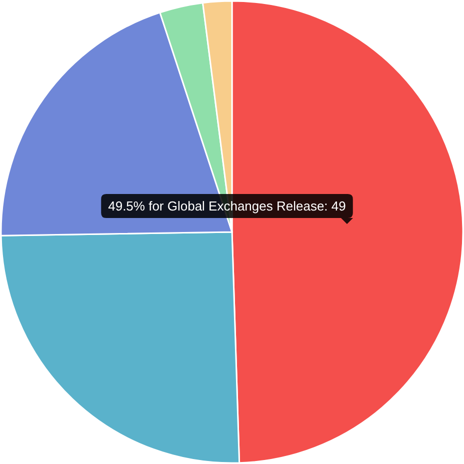 The image size is (464, 464). I want to click on text: 49.5% for Global Exchanges Release: 49, so click(227, 206).